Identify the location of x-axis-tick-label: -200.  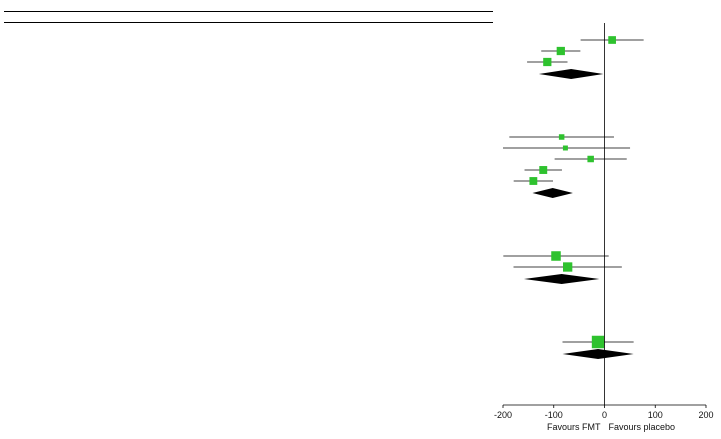
(503, 415).